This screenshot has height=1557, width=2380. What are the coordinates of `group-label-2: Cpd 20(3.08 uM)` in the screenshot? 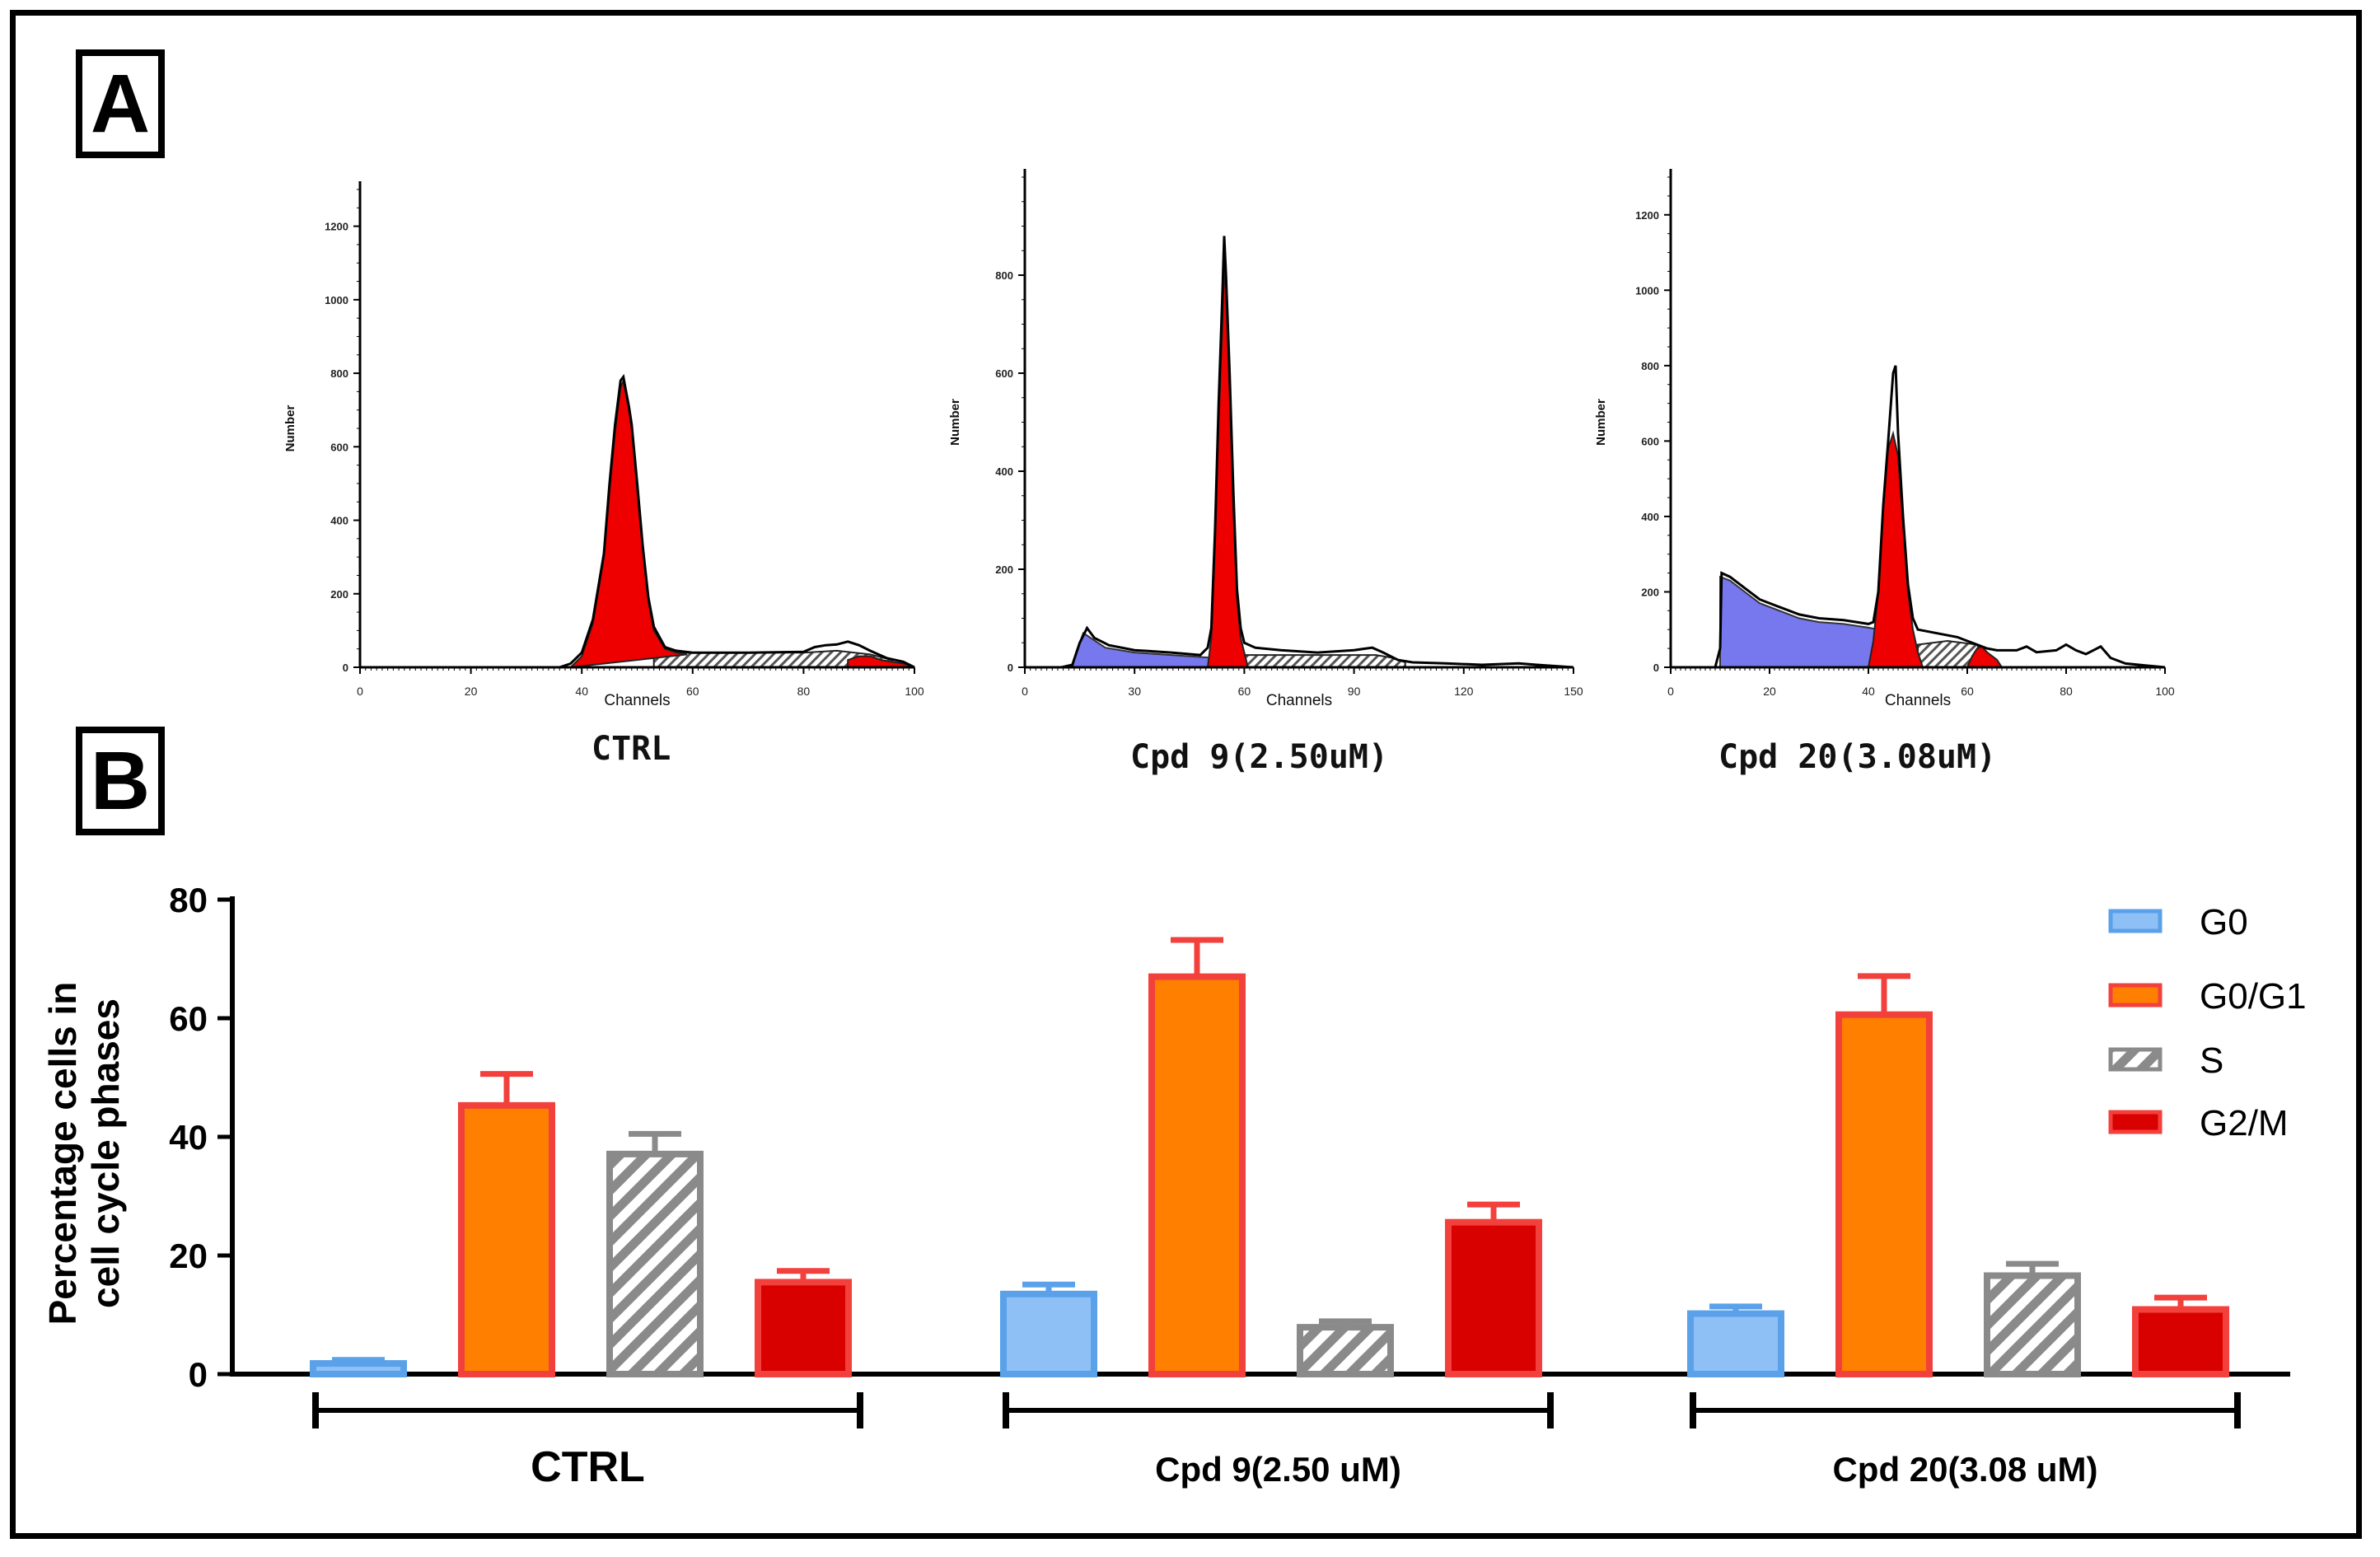 It's located at (1964, 1469).